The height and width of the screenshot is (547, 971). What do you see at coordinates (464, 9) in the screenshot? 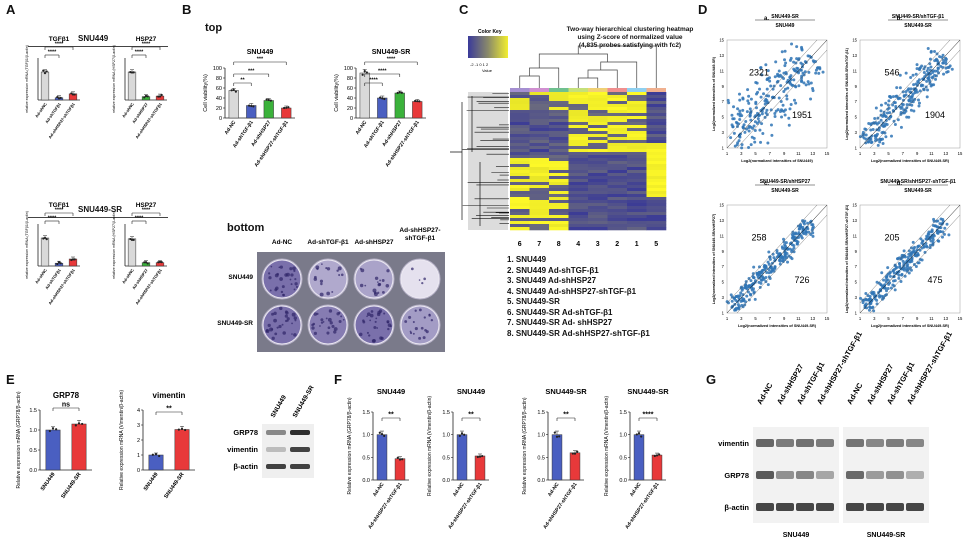
I see `panel-label-c: C` at bounding box center [464, 9].